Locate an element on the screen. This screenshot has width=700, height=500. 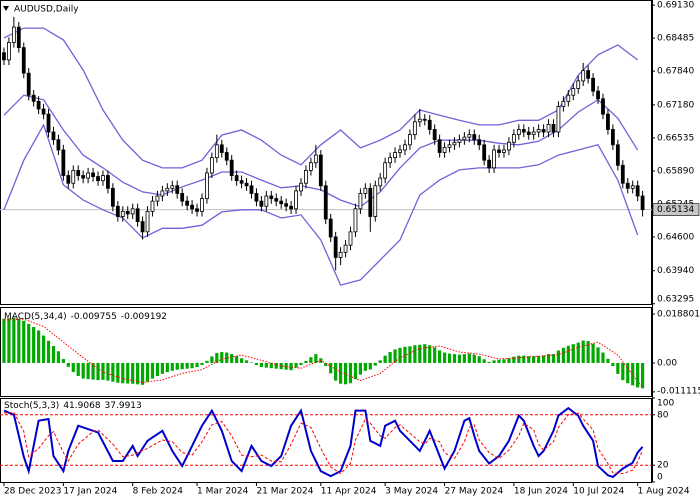
x-tick-label: 27 May 2024 is located at coordinates (474, 492).